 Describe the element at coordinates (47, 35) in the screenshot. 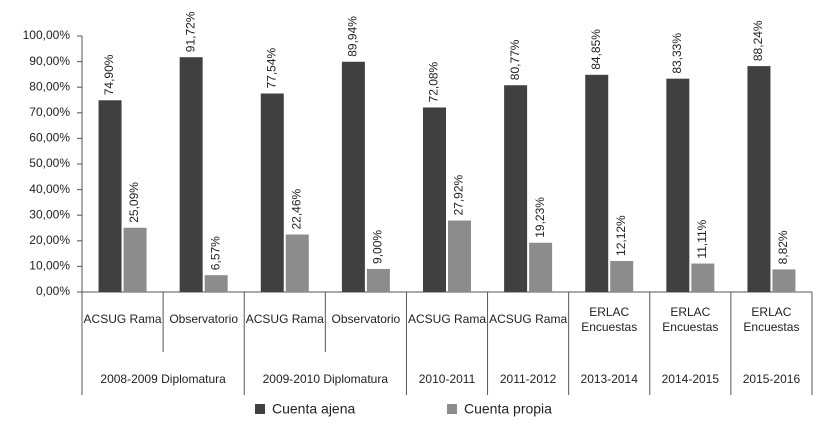

I see `y-tick-label: 100,00%` at that location.